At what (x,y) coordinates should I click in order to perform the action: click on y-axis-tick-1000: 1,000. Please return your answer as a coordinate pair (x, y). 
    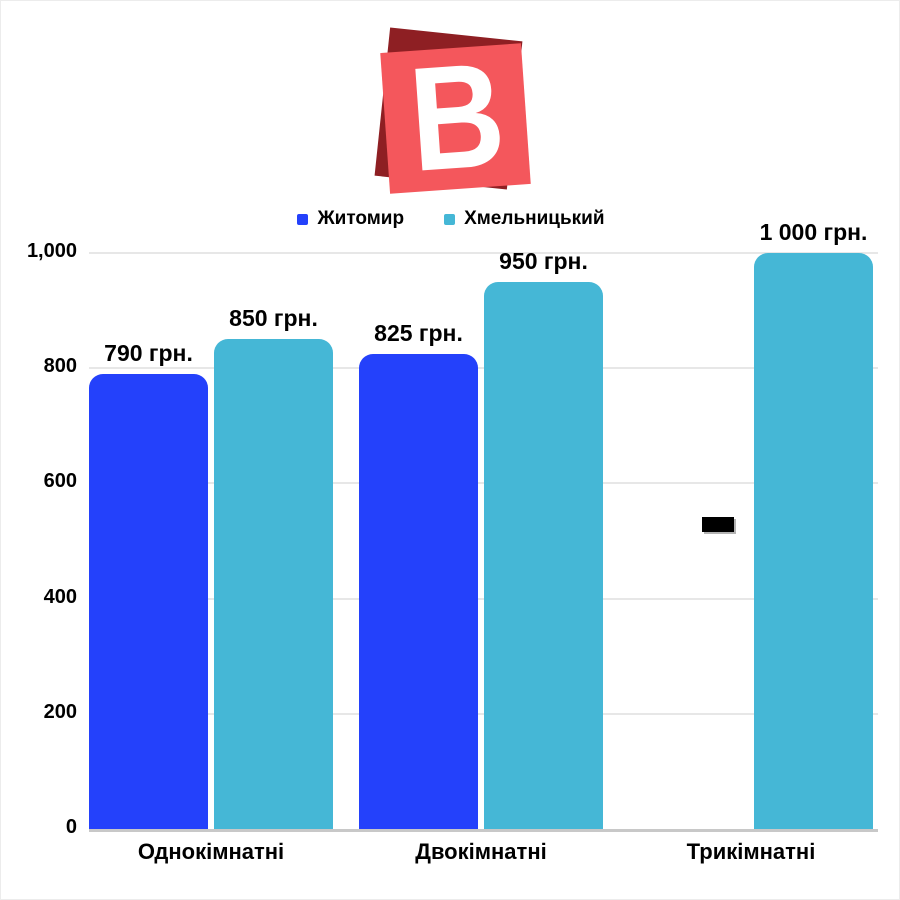
    Looking at the image, I should click on (51, 251).